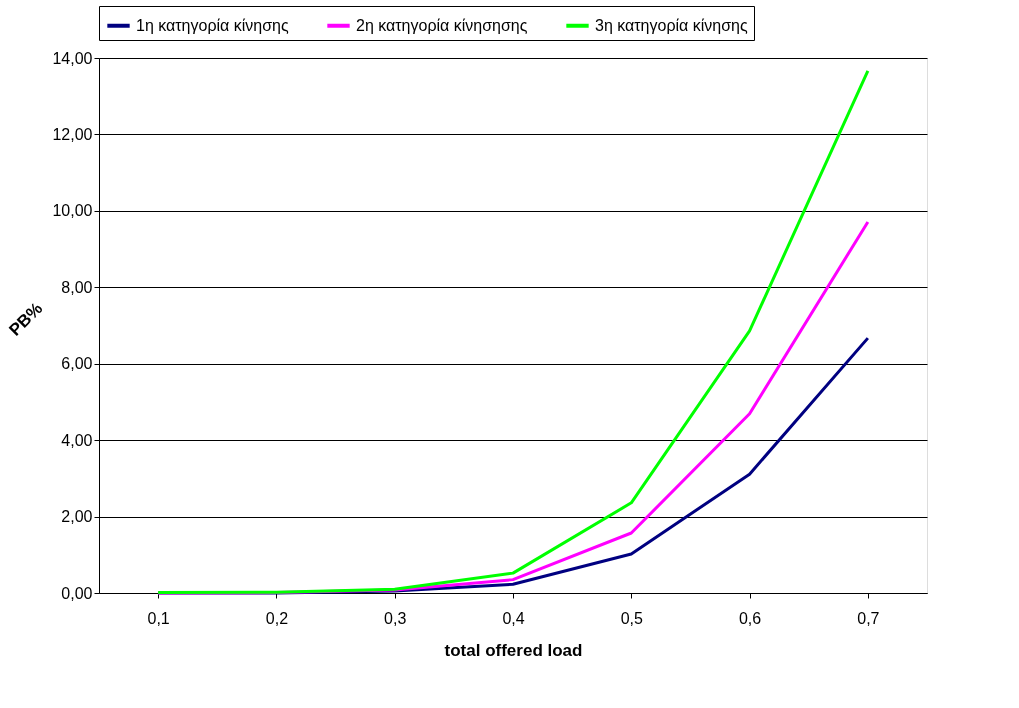 The height and width of the screenshot is (708, 1019). Describe the element at coordinates (395, 618) in the screenshot. I see `x-tick-label: 0,3` at that location.